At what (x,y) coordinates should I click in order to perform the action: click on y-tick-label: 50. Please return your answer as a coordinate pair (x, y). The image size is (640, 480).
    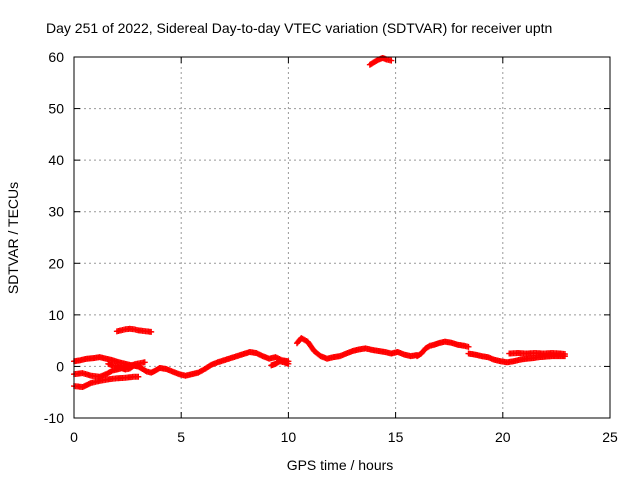
    Looking at the image, I should click on (56, 109).